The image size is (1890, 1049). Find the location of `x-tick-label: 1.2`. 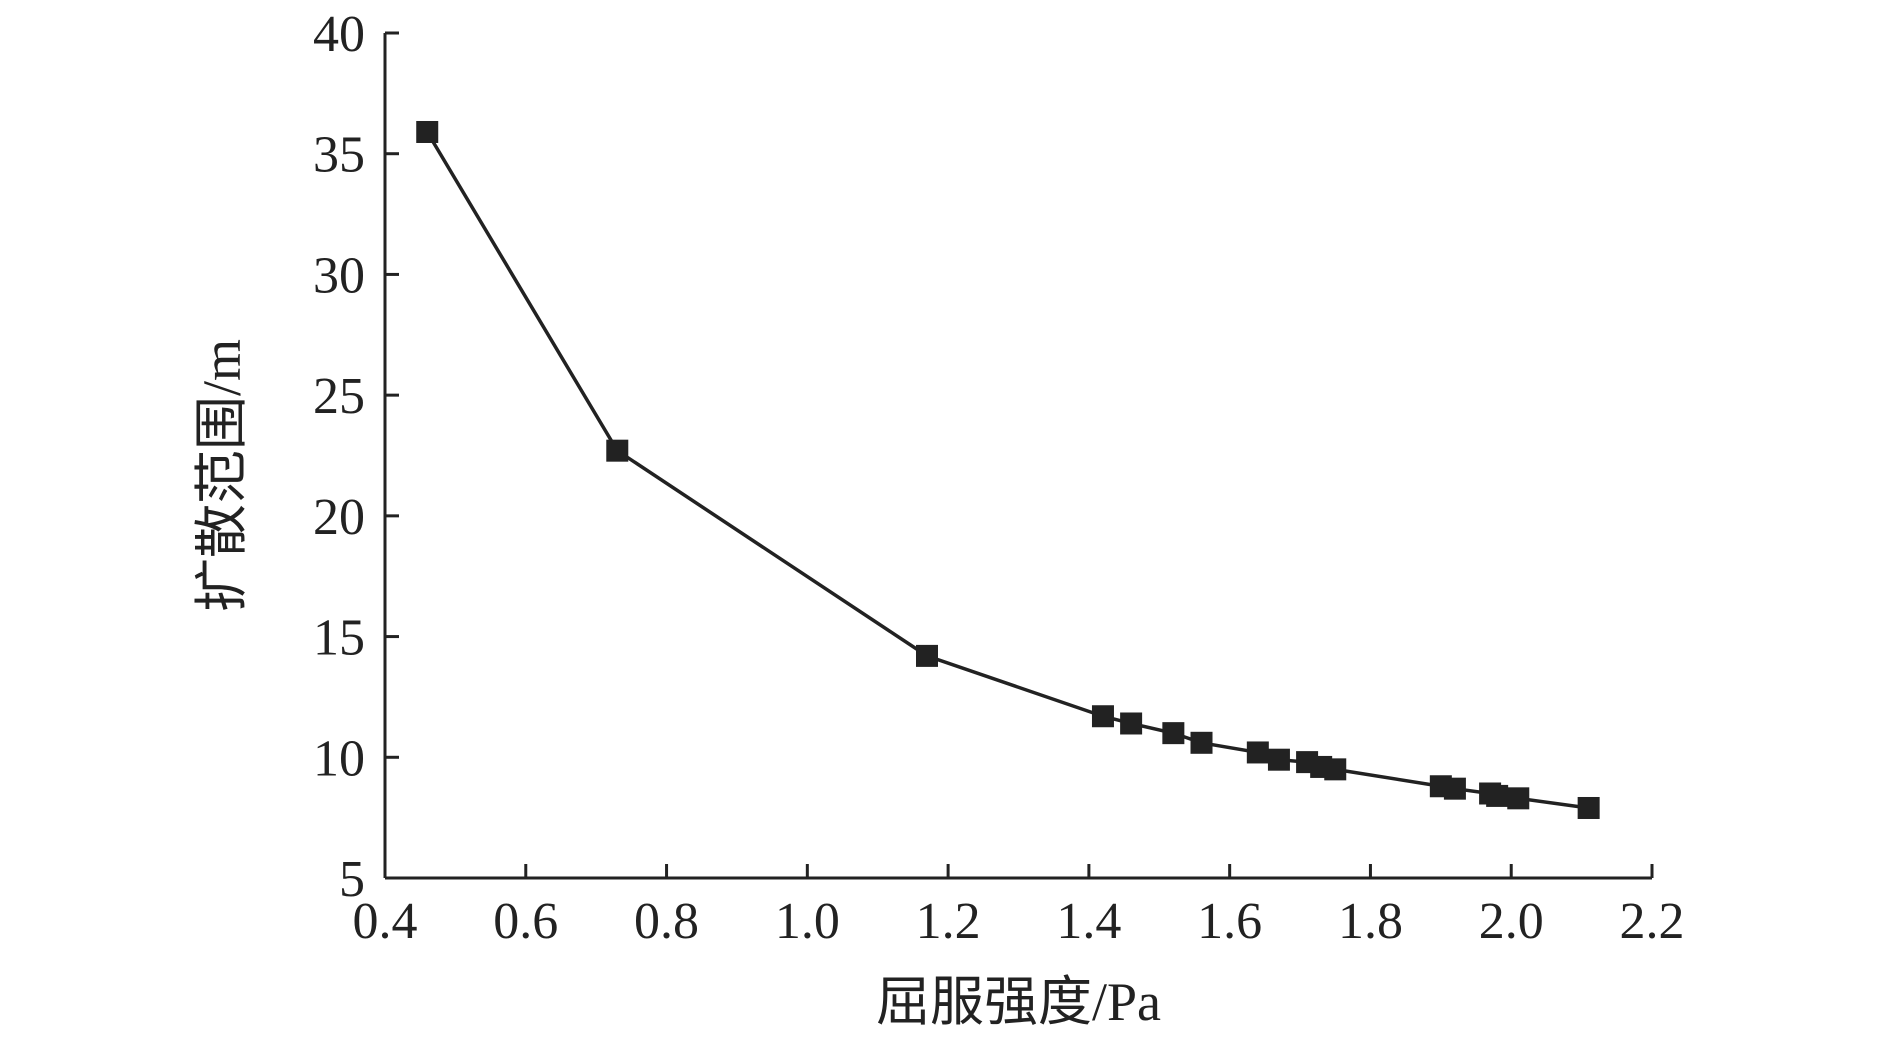

x-tick-label: 1.2 is located at coordinates (948, 921).